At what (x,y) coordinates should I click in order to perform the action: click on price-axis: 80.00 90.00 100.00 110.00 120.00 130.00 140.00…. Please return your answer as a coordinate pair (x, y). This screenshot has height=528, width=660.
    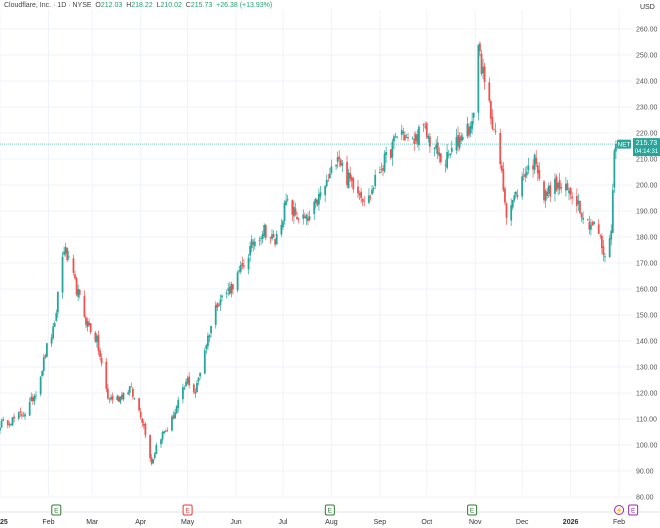
    Looking at the image, I should click on (647, 253).